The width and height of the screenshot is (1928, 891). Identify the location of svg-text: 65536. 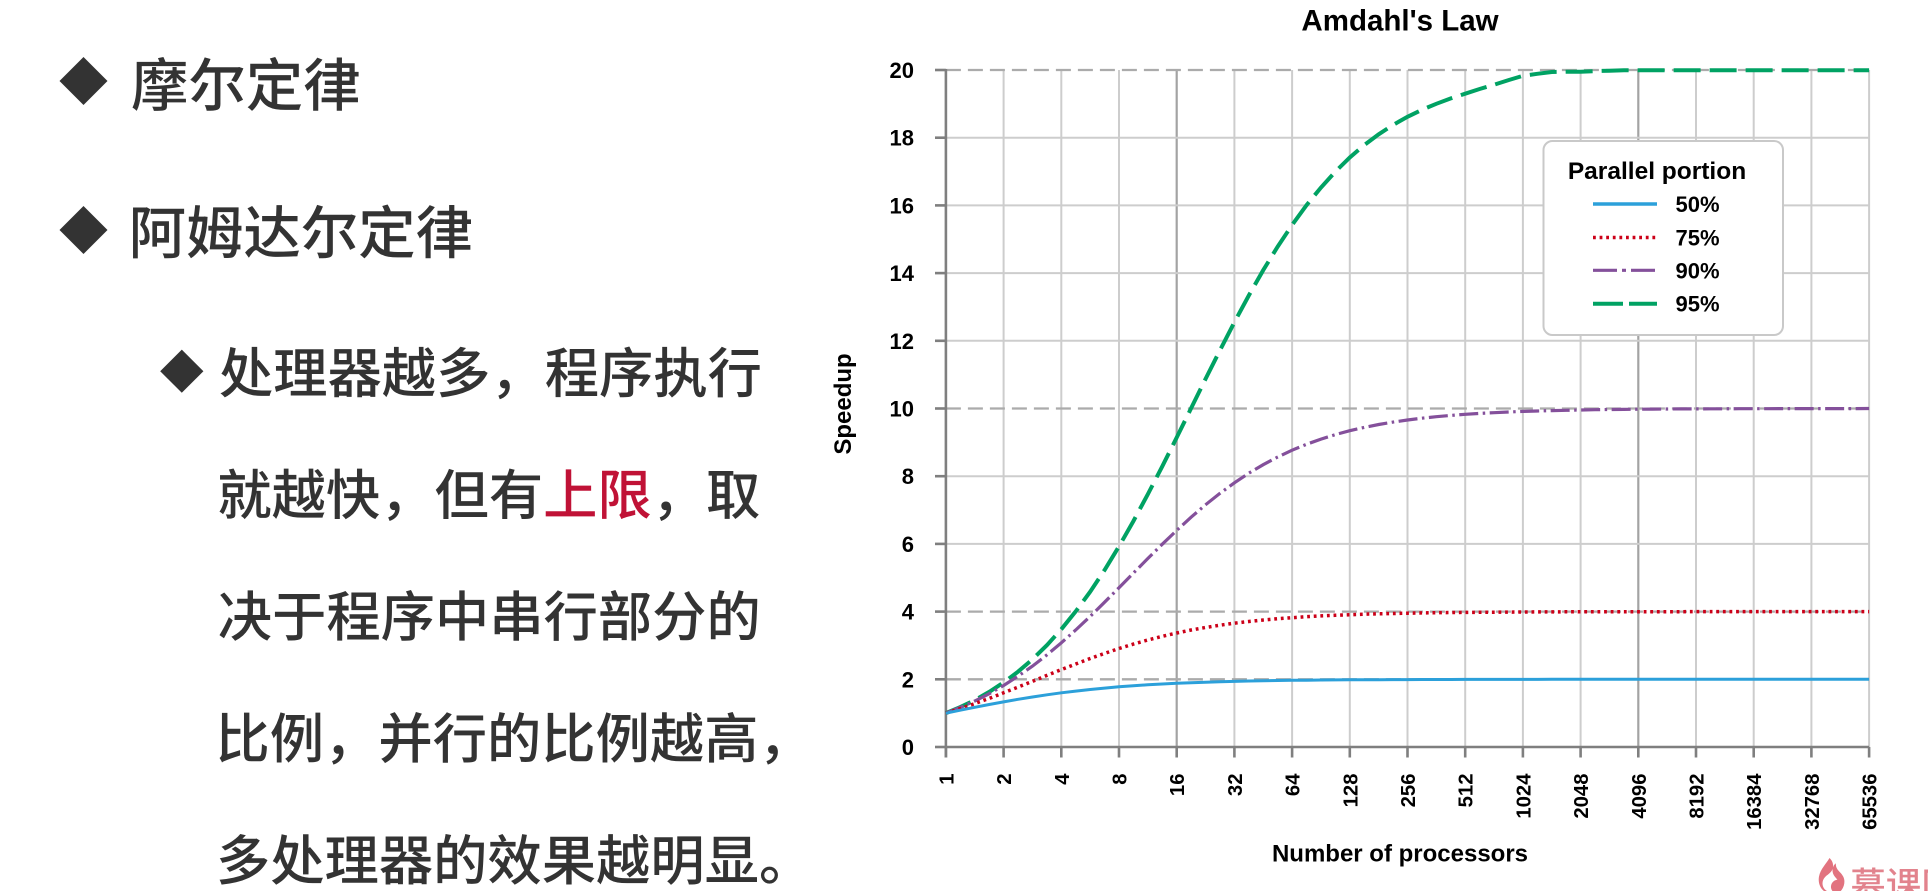
(1871, 802).